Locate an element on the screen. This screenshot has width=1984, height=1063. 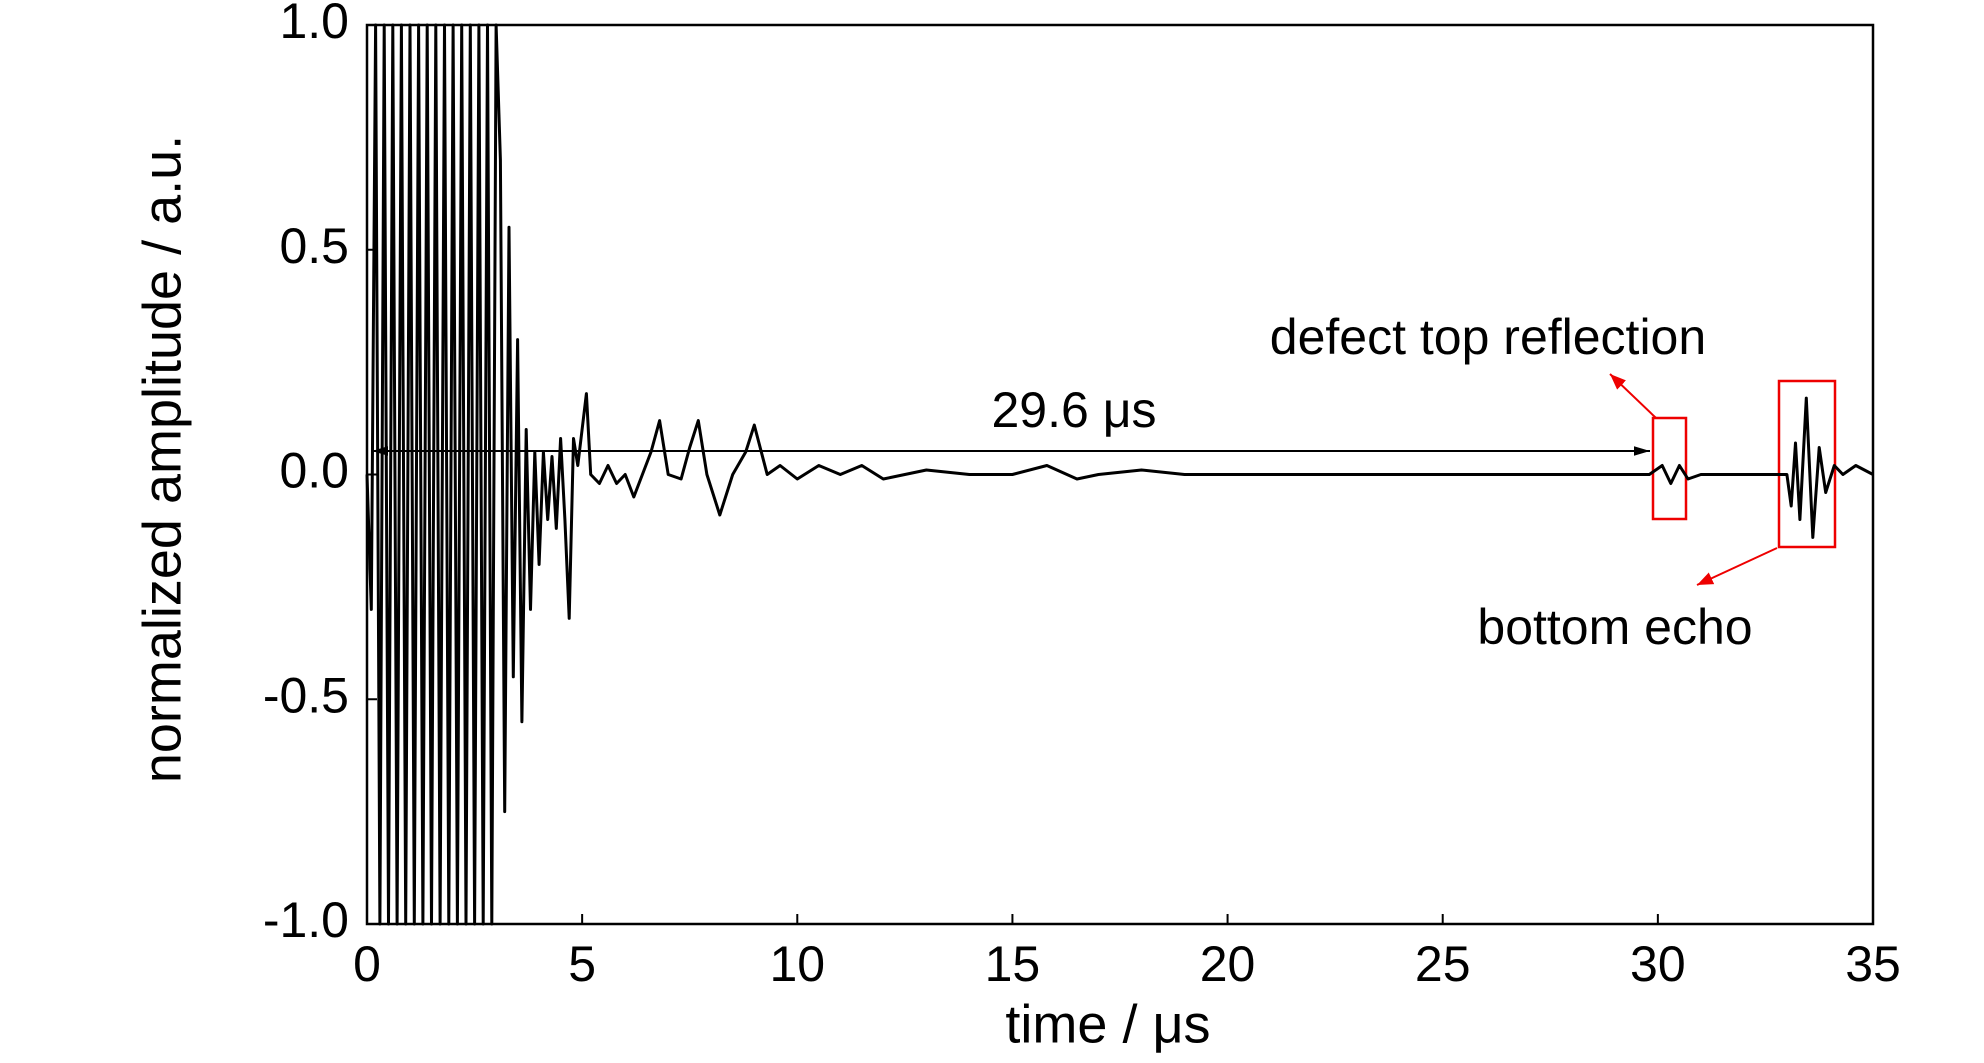
x-tick-label: 20 is located at coordinates (1228, 964).